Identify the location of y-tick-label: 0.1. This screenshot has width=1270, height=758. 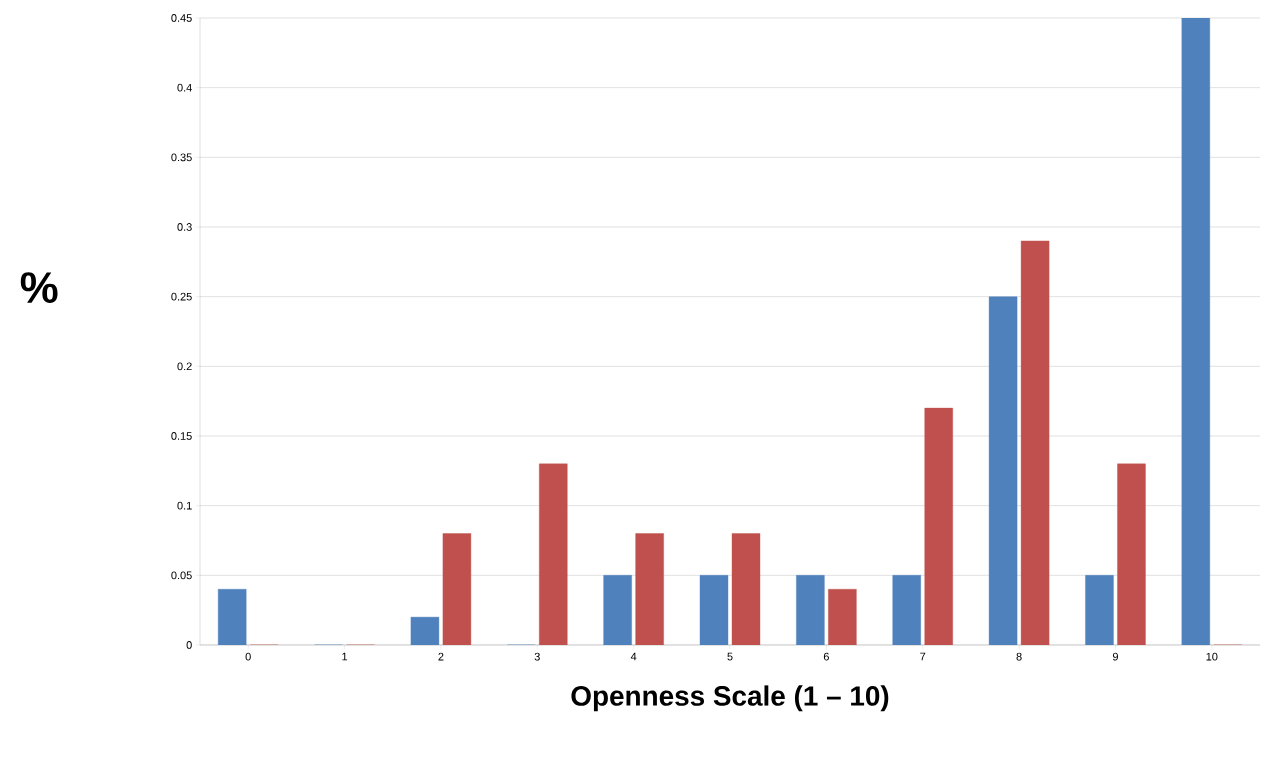
(184, 505).